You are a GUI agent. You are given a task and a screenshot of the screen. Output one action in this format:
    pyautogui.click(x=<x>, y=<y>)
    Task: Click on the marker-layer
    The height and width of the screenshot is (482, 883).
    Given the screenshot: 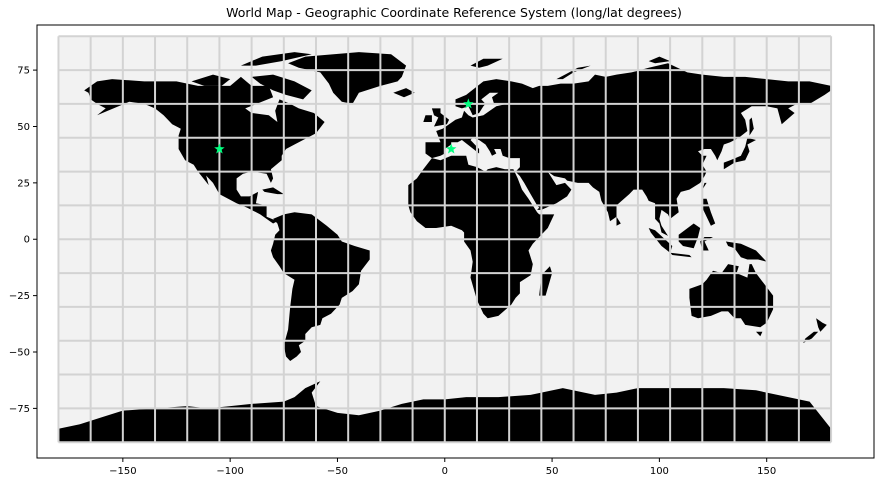 What is the action you would take?
    pyautogui.click(x=344, y=126)
    